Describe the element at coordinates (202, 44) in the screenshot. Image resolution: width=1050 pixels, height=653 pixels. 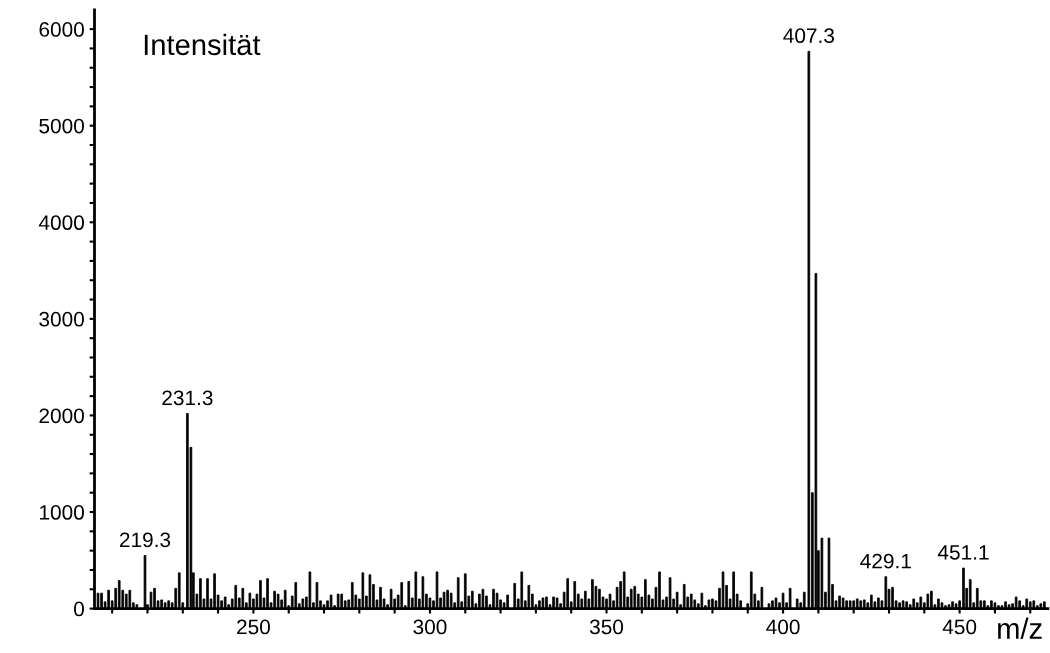
I see `y-axis-title: Intensität` at that location.